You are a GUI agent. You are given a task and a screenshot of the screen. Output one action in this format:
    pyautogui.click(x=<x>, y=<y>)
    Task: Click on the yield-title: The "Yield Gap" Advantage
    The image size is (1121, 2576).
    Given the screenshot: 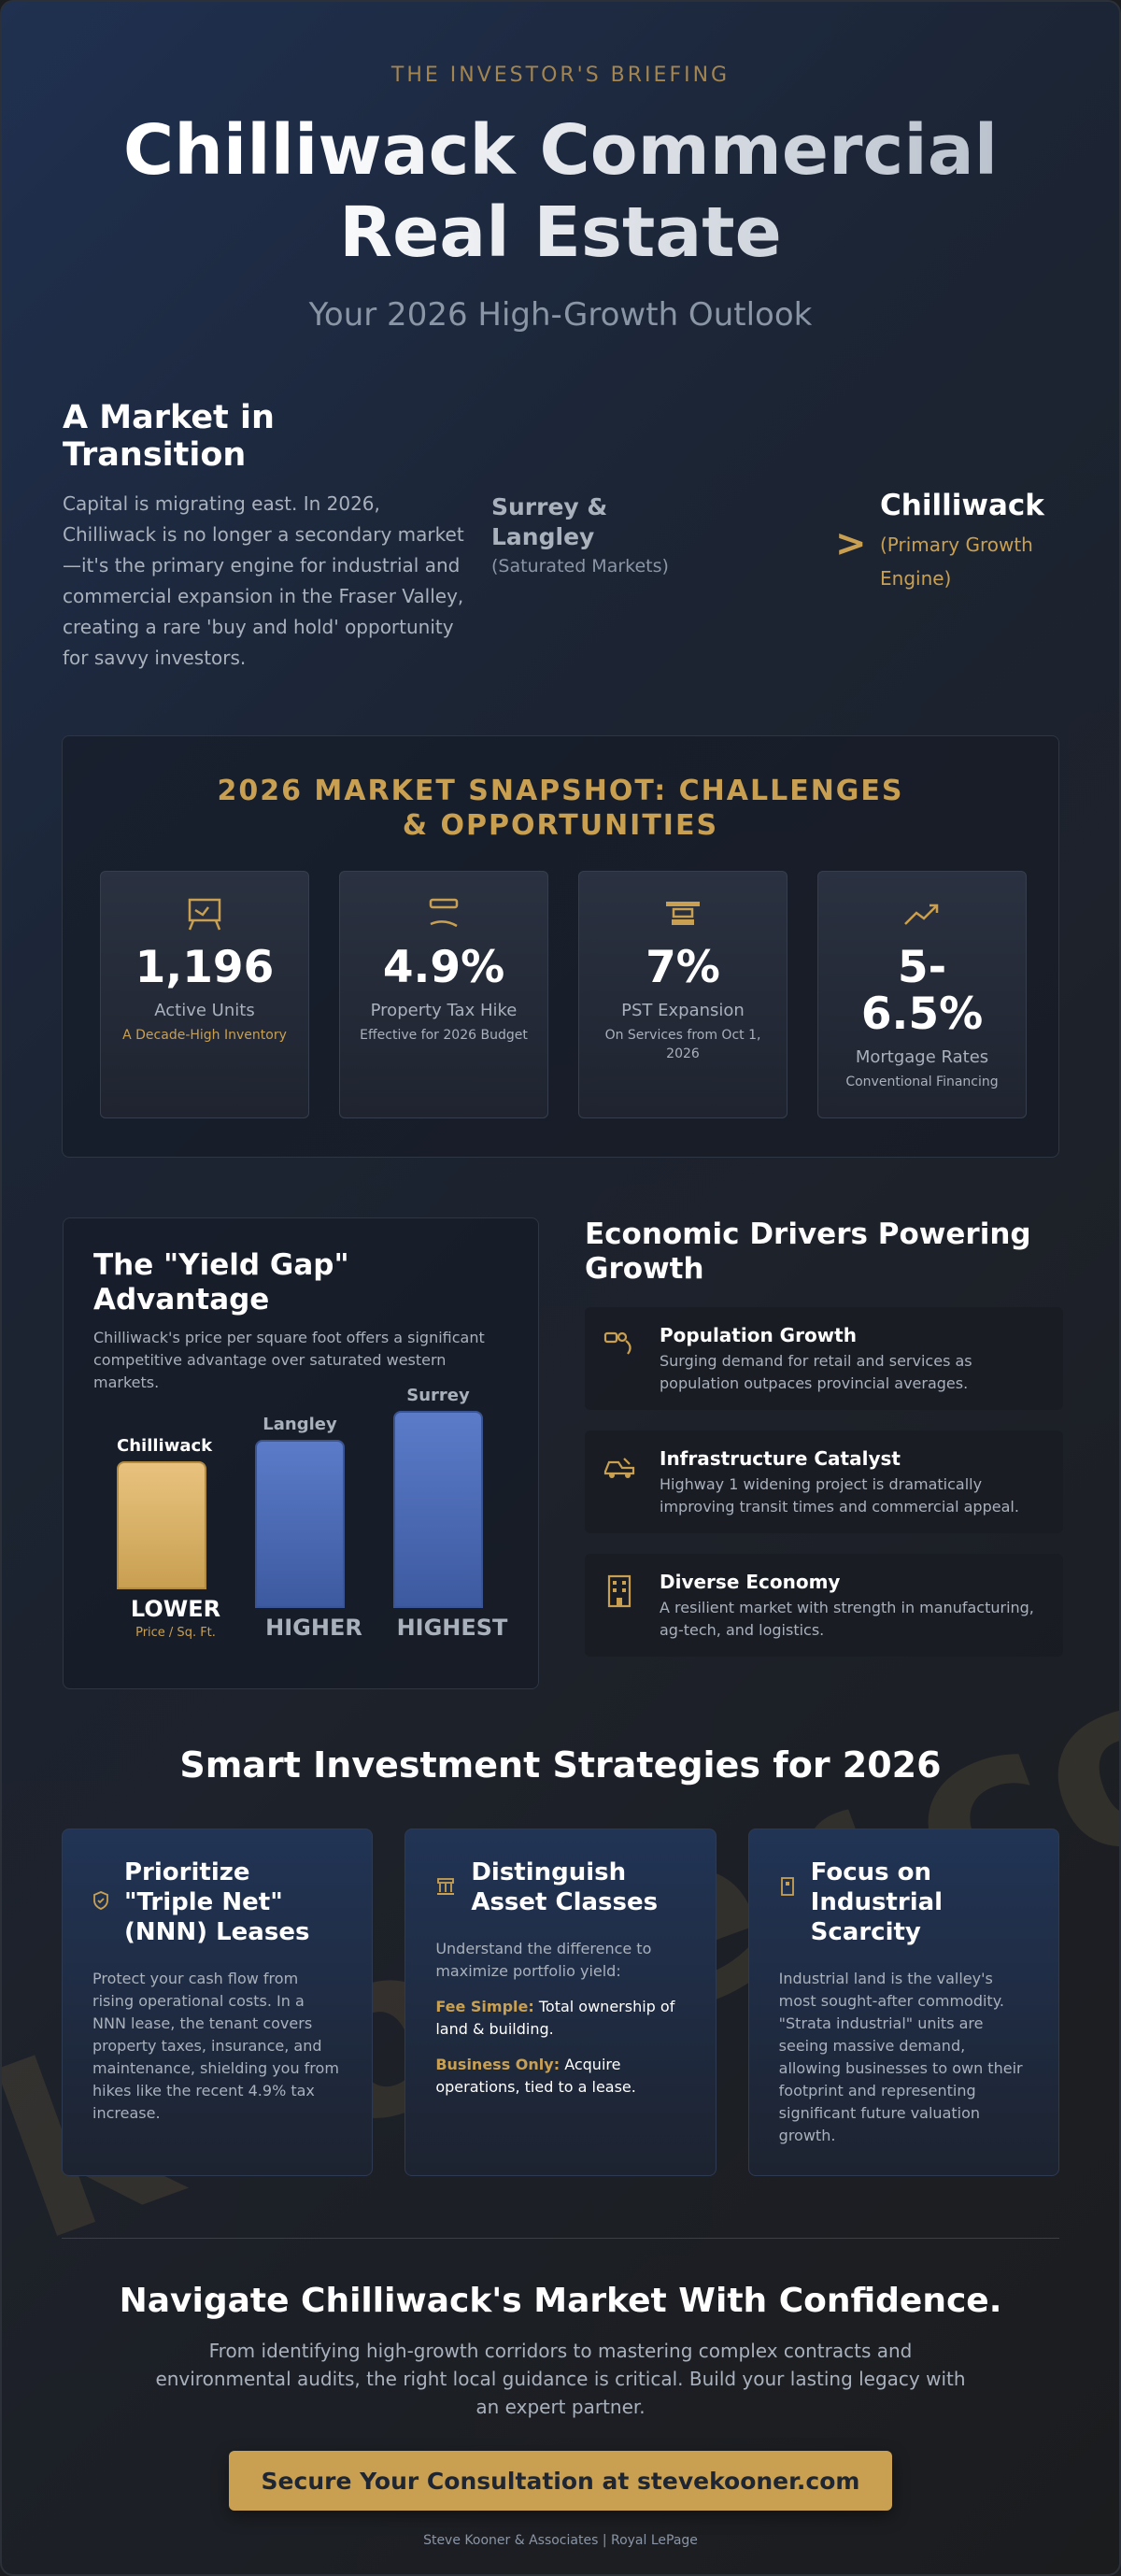 What is the action you would take?
    pyautogui.click(x=221, y=1282)
    